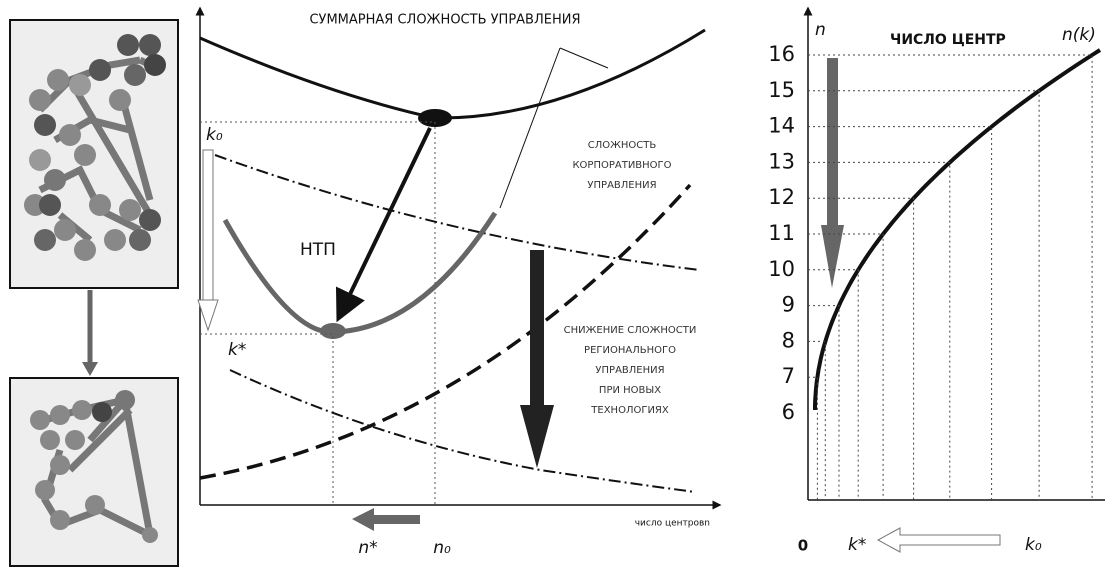 This screenshot has height=571, width=1110. I want to click on label-line: ТЕХНОЛОГИЯХ, so click(629, 410).